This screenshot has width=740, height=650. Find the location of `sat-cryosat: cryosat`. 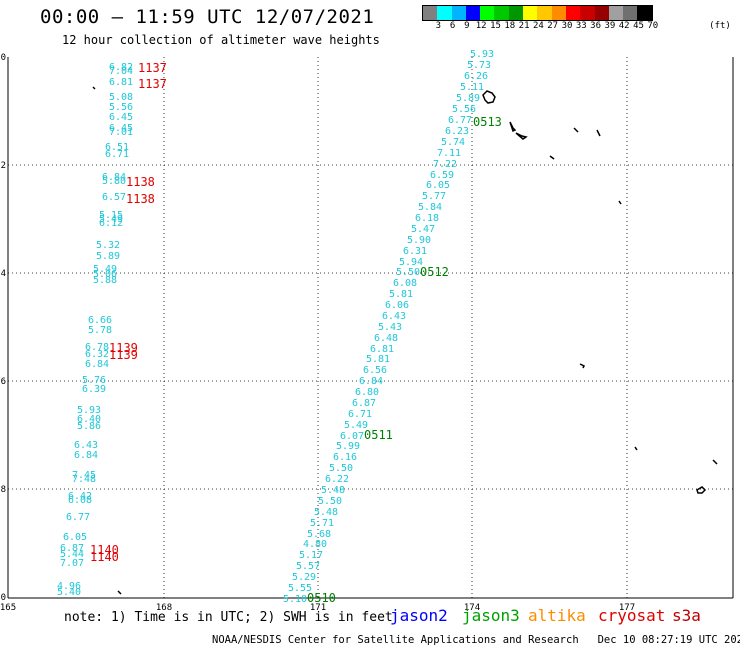

sat-cryosat: cryosat is located at coordinates (632, 615).